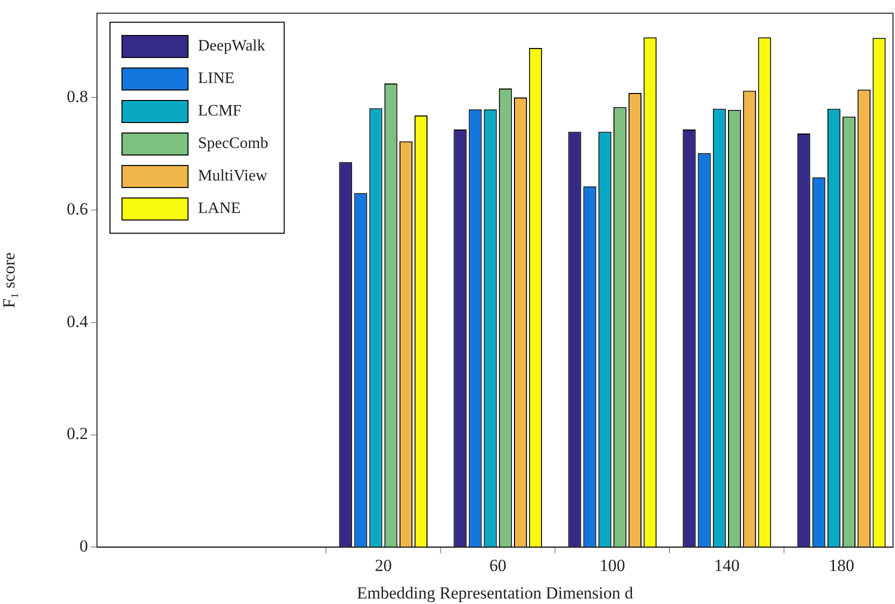 The width and height of the screenshot is (895, 604). Describe the element at coordinates (216, 79) in the screenshot. I see `legend-label: LINE` at that location.